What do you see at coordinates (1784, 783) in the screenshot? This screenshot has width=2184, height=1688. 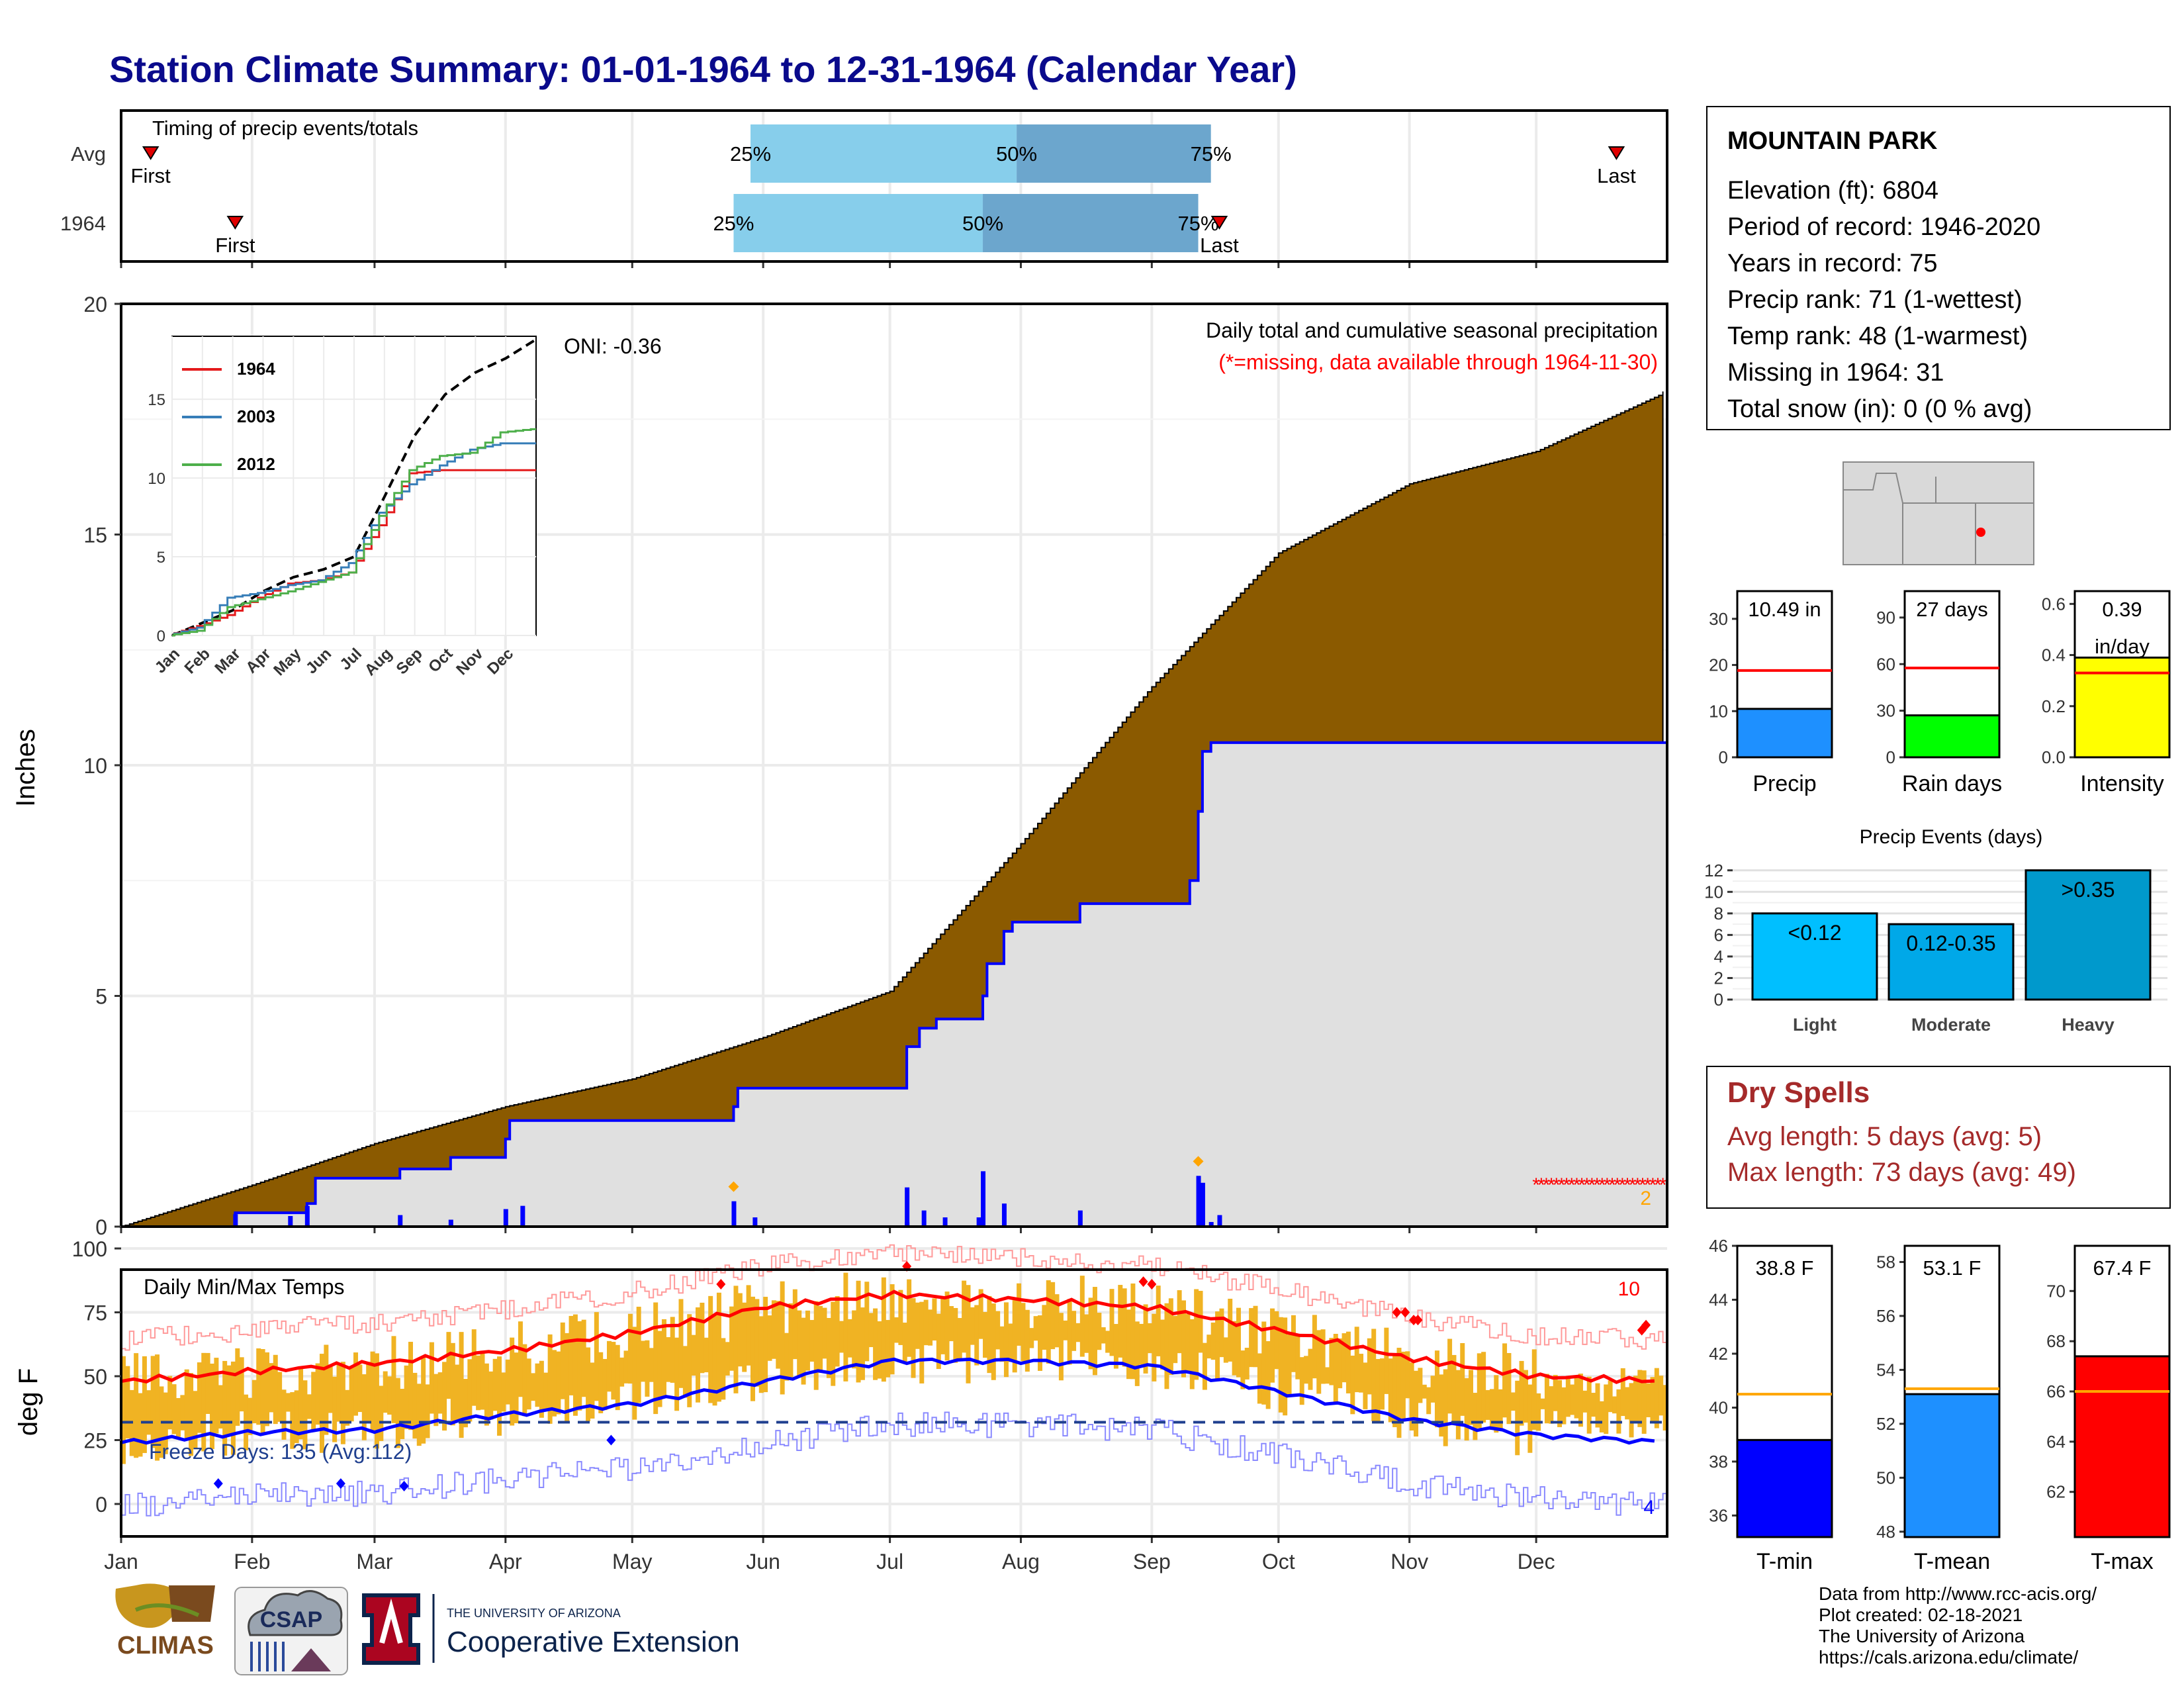 I see `minibar-axis-label: Precip` at bounding box center [1784, 783].